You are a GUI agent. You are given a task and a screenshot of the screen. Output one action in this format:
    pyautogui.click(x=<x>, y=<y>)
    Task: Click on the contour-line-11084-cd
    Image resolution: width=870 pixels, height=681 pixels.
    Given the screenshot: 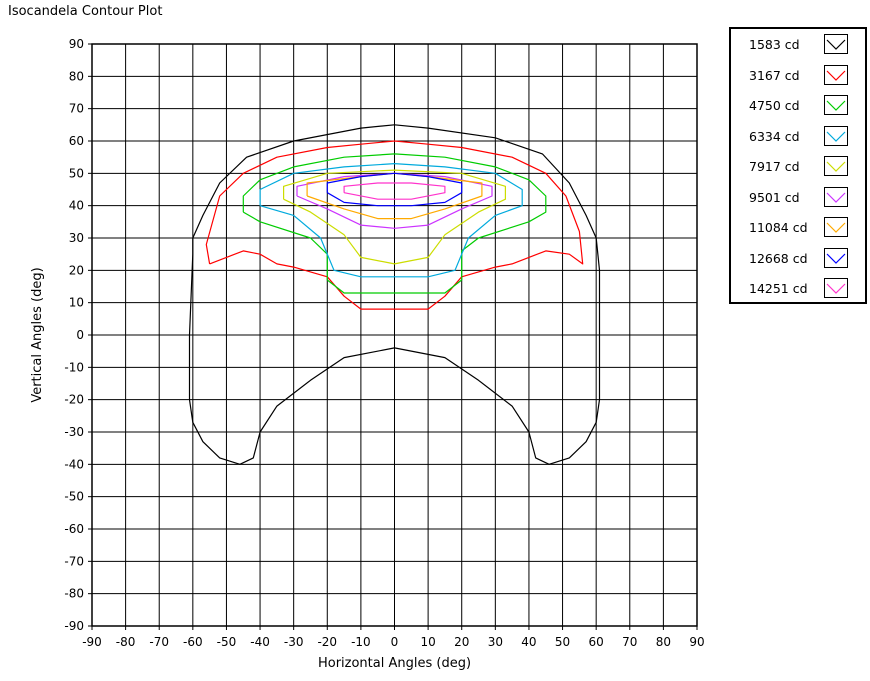 What is the action you would take?
    pyautogui.click(x=394, y=196)
    